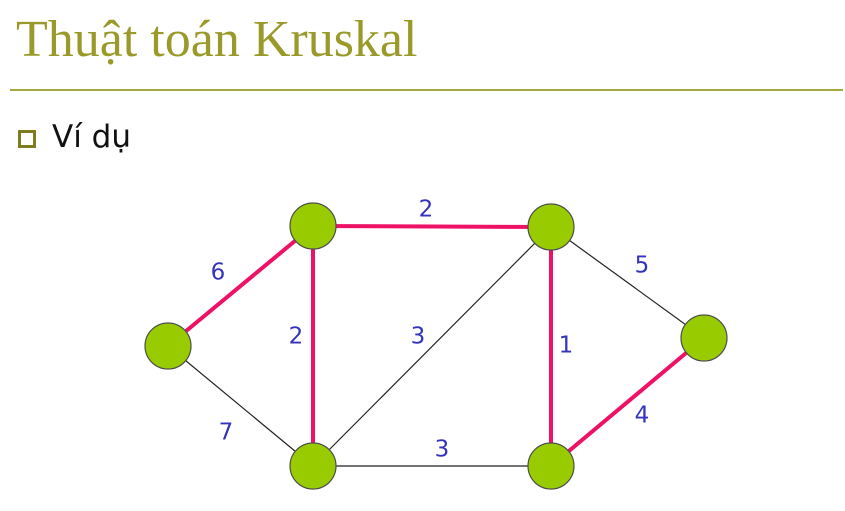 The width and height of the screenshot is (845, 511). What do you see at coordinates (226, 433) in the screenshot?
I see `weight-label-a-e: 7` at bounding box center [226, 433].